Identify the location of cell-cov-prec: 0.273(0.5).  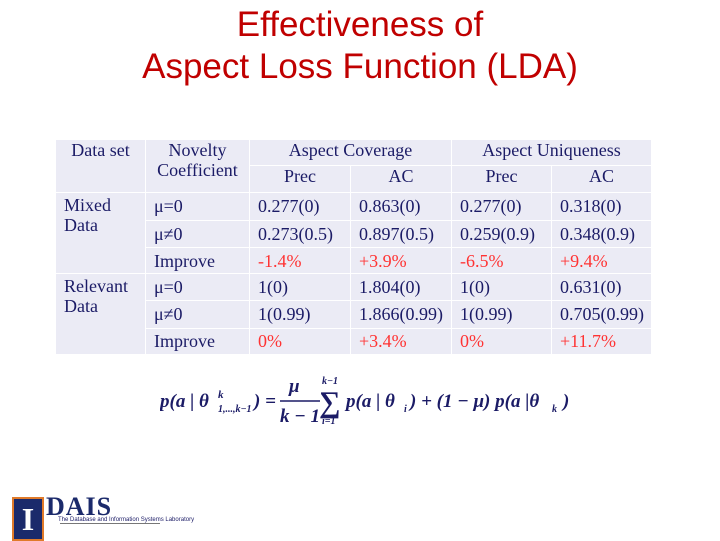
(300, 234).